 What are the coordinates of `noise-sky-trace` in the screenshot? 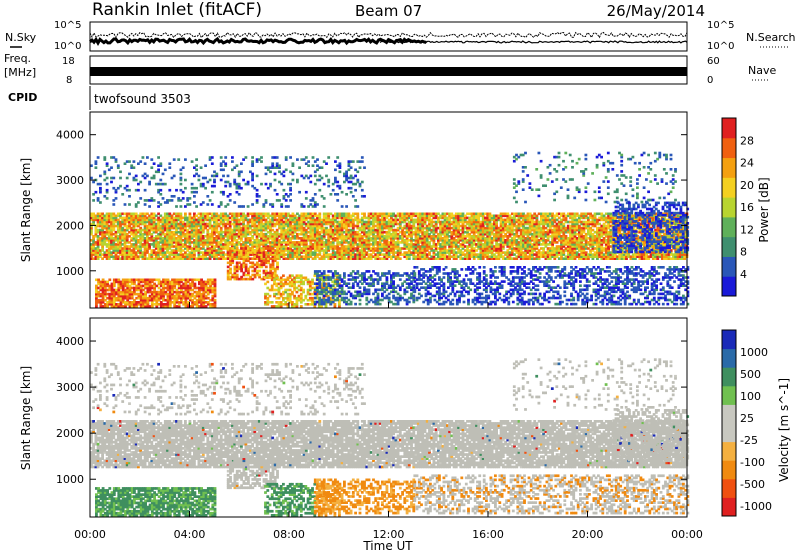 It's located at (258, 41).